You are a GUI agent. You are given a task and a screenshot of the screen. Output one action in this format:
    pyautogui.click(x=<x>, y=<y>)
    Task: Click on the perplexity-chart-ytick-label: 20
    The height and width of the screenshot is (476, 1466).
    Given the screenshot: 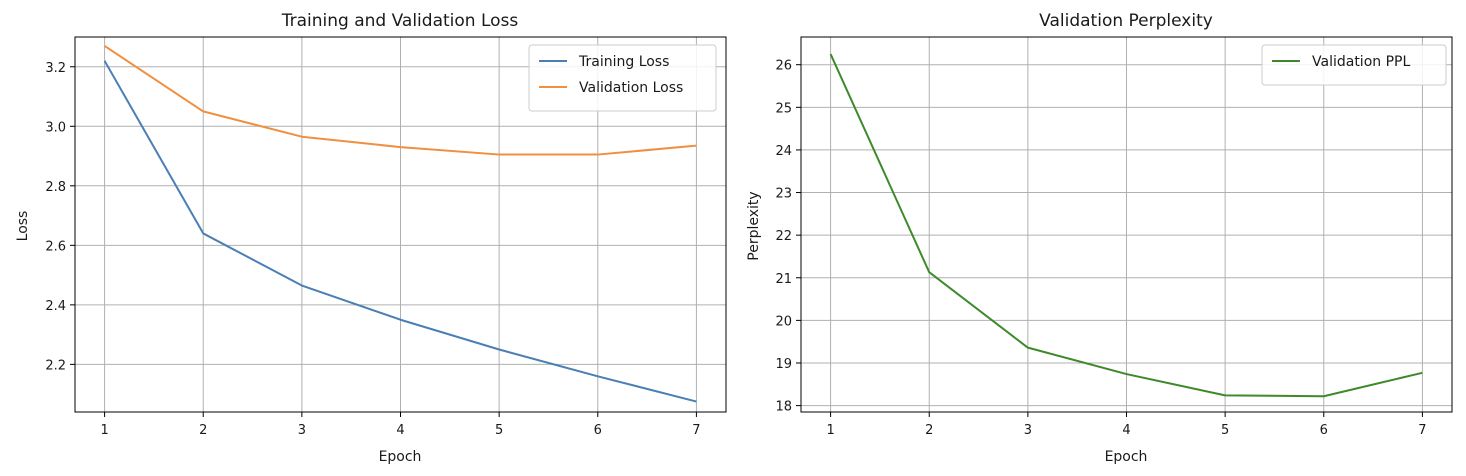 What is the action you would take?
    pyautogui.click(x=783, y=321)
    